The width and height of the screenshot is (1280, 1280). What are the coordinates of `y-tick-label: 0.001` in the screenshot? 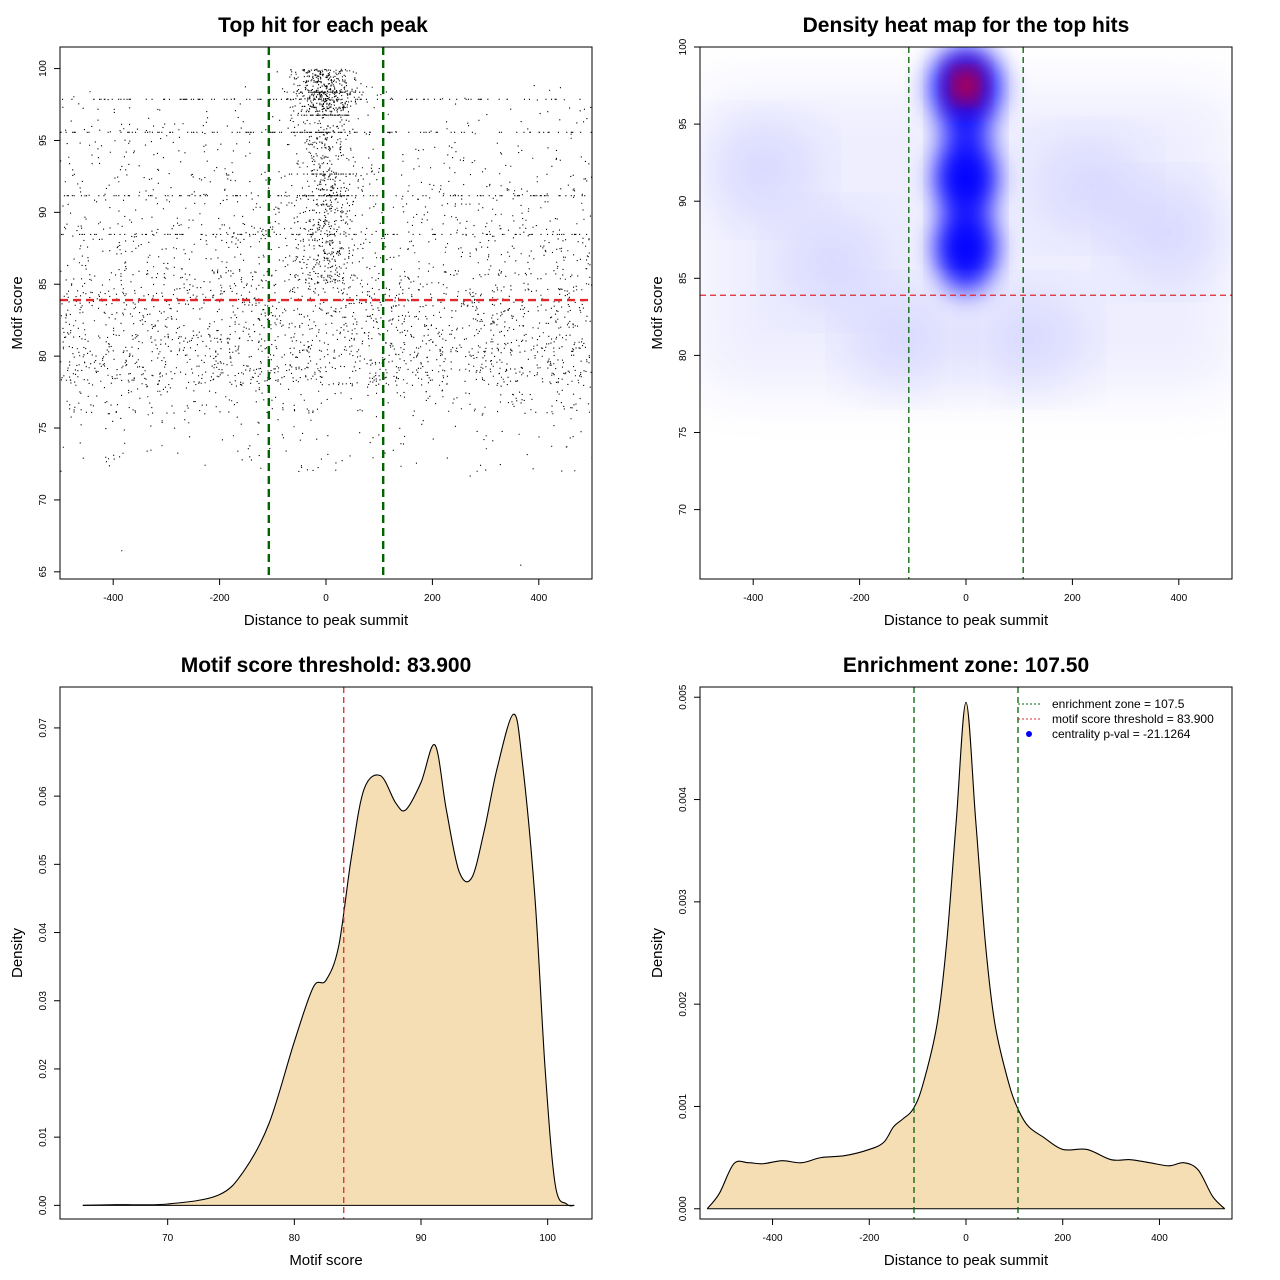 It's located at (683, 1106).